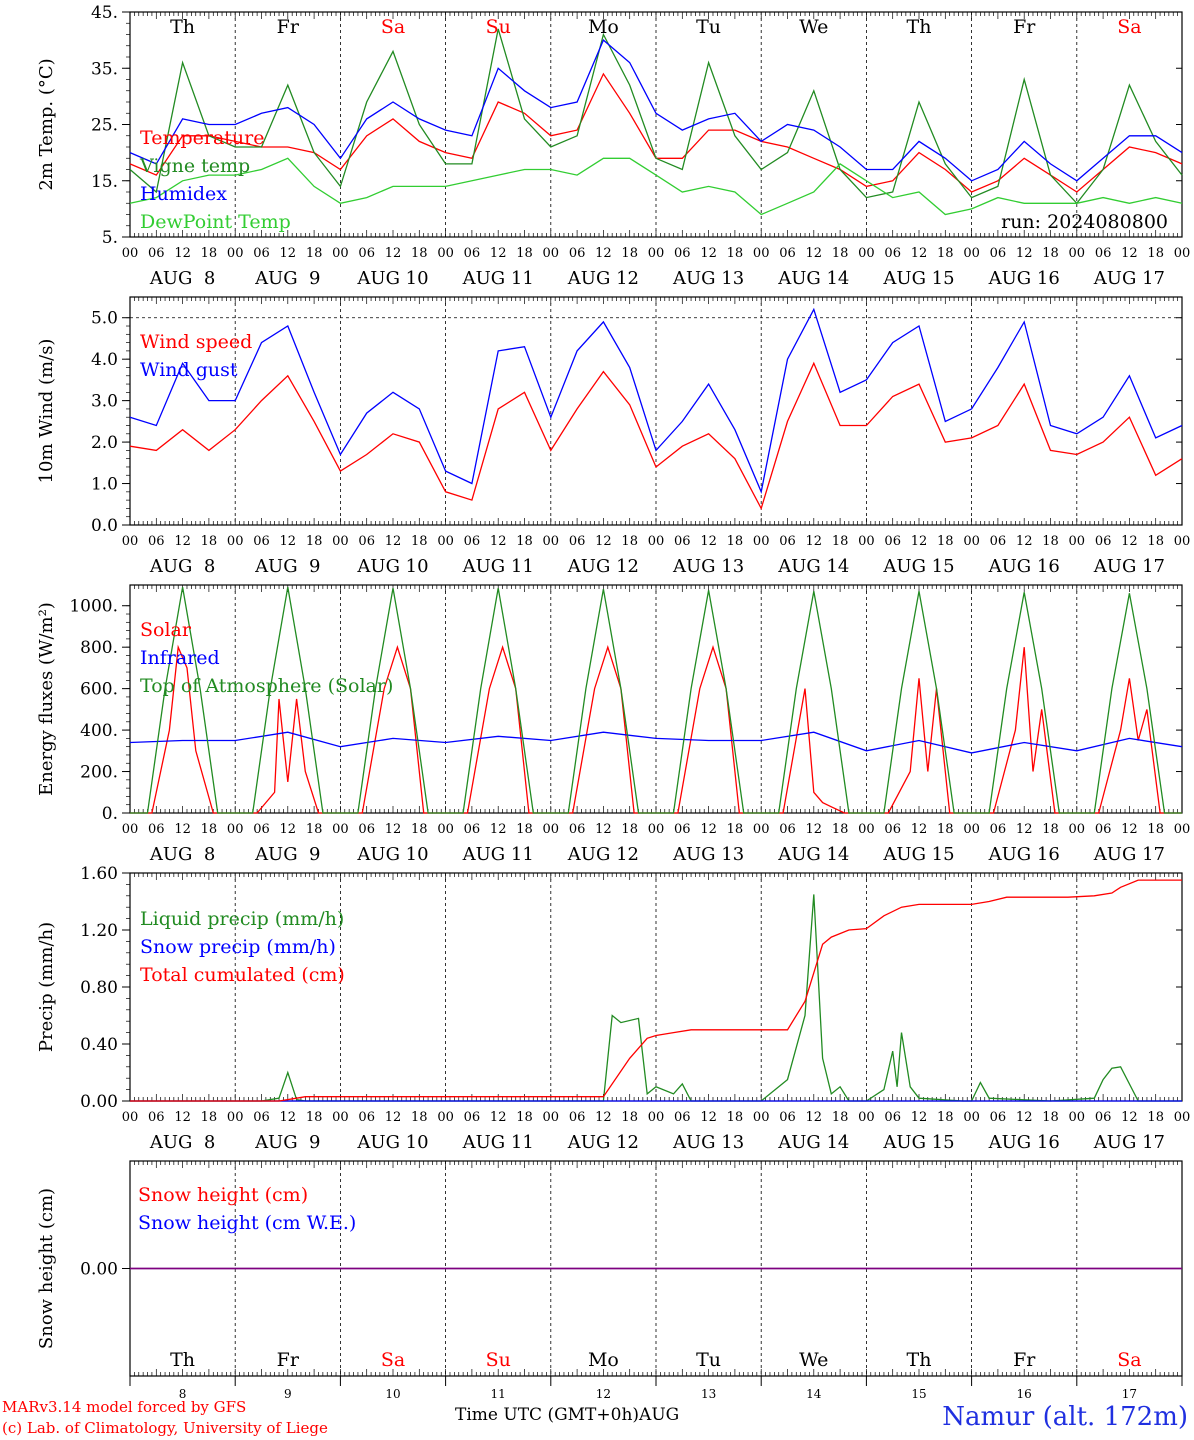 This screenshot has height=1440, width=1194. I want to click on y-tick-label: 25., so click(104, 126).